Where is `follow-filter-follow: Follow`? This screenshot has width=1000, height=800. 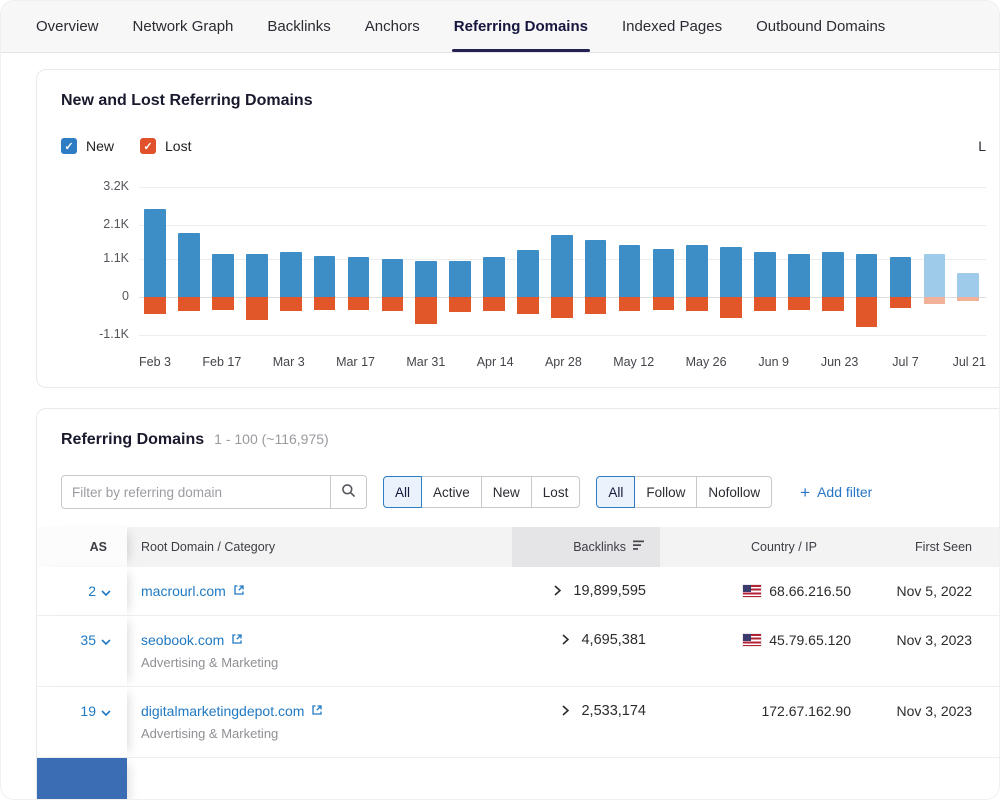
follow-filter-follow: Follow is located at coordinates (666, 492).